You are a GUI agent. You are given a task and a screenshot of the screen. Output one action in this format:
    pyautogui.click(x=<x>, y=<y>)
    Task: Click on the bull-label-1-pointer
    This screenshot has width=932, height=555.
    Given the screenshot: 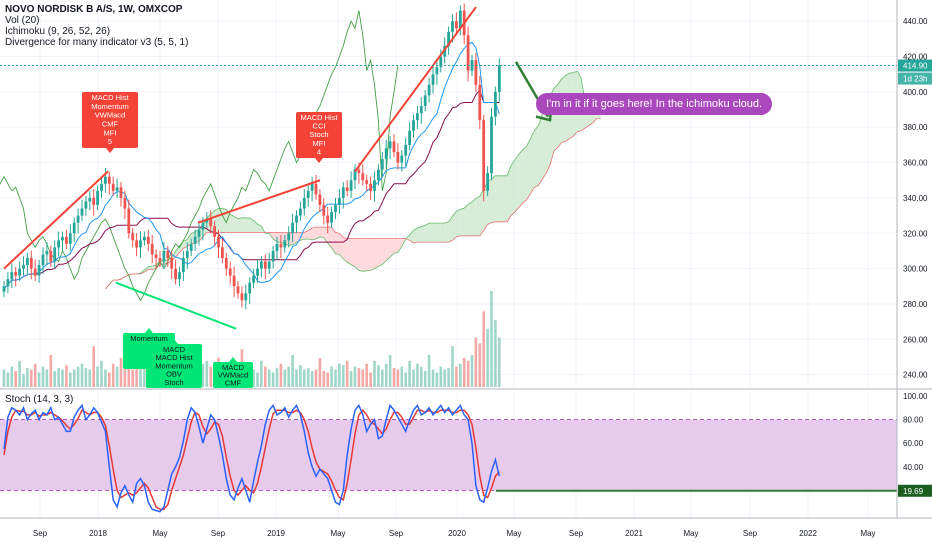 What is the action you would take?
    pyautogui.click(x=149, y=330)
    